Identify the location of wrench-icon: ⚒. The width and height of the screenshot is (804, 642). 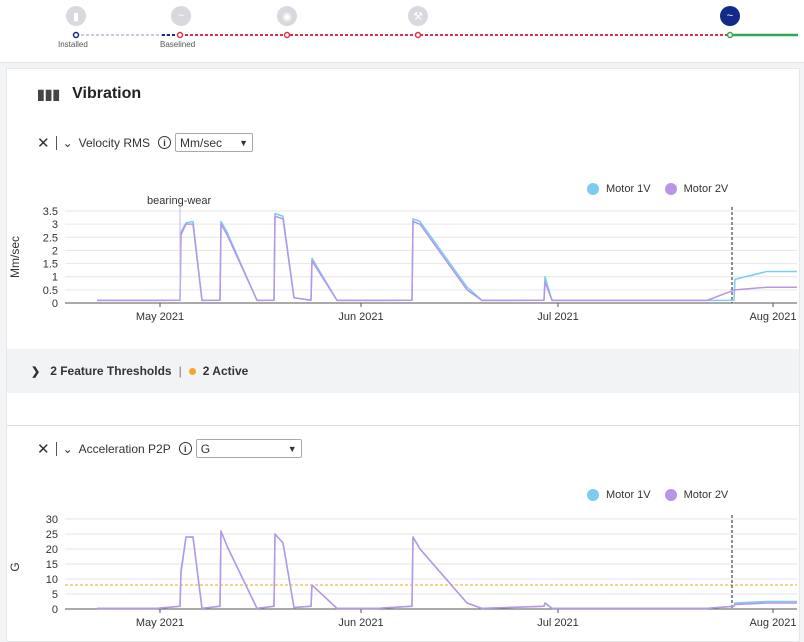
(418, 16).